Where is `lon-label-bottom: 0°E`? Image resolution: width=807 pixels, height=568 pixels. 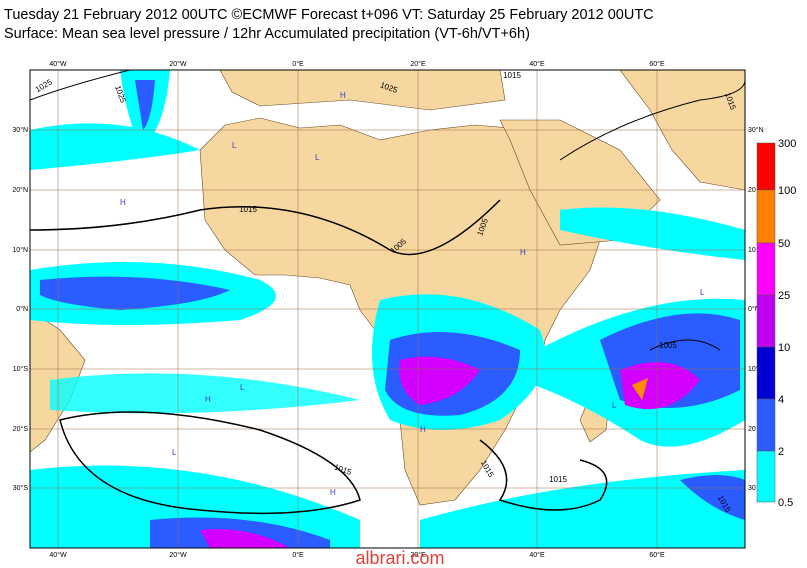
lon-label-bottom: 0°E is located at coordinates (298, 555).